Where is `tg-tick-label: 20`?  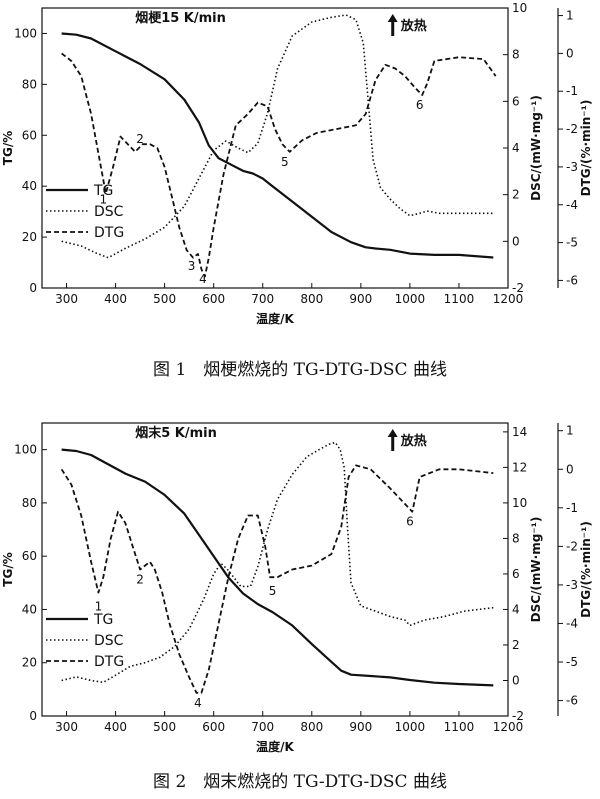
tg-tick-label: 20 is located at coordinates (29, 237).